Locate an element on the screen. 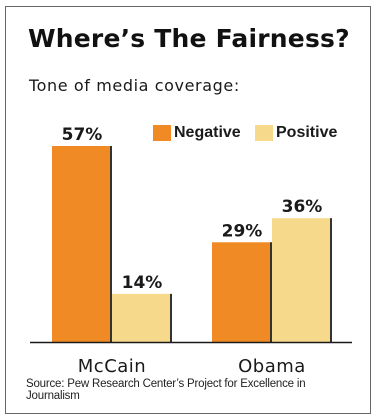  legend-item-negative: Negative is located at coordinates (197, 133).